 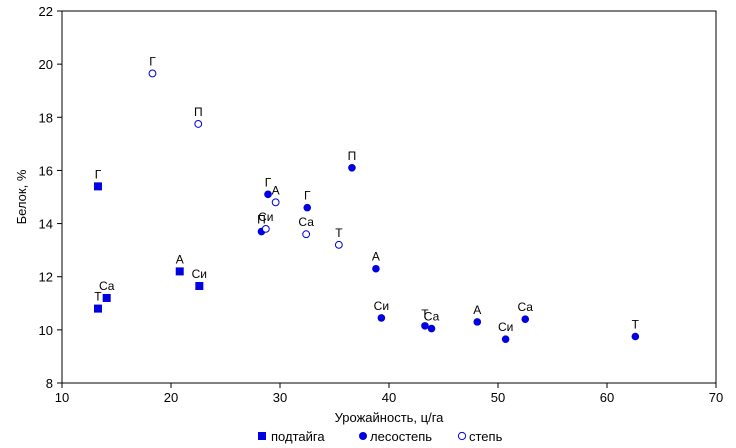 I want to click on x-tick-label: 50, so click(x=498, y=397).